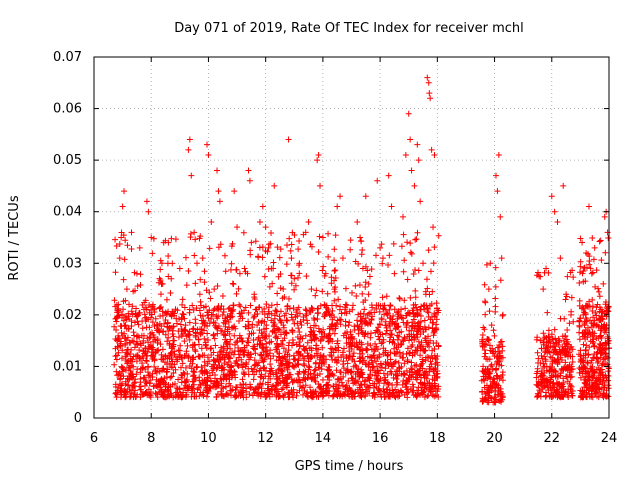  Describe the element at coordinates (349, 466) in the screenshot. I see `x-axis-label: GPS time / hours` at that location.